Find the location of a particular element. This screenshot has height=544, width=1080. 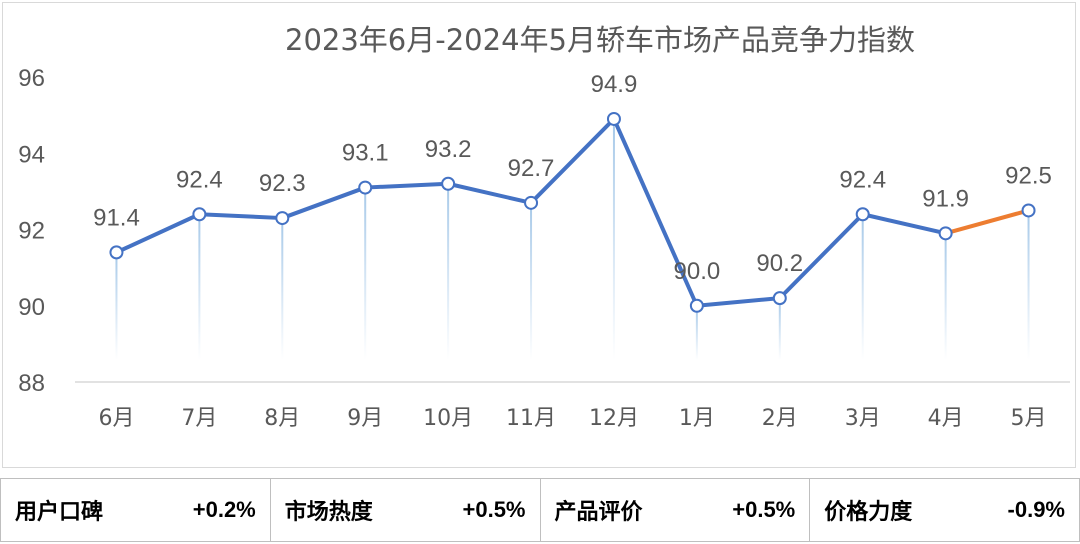

summary-label: 产品评价 is located at coordinates (598, 512).